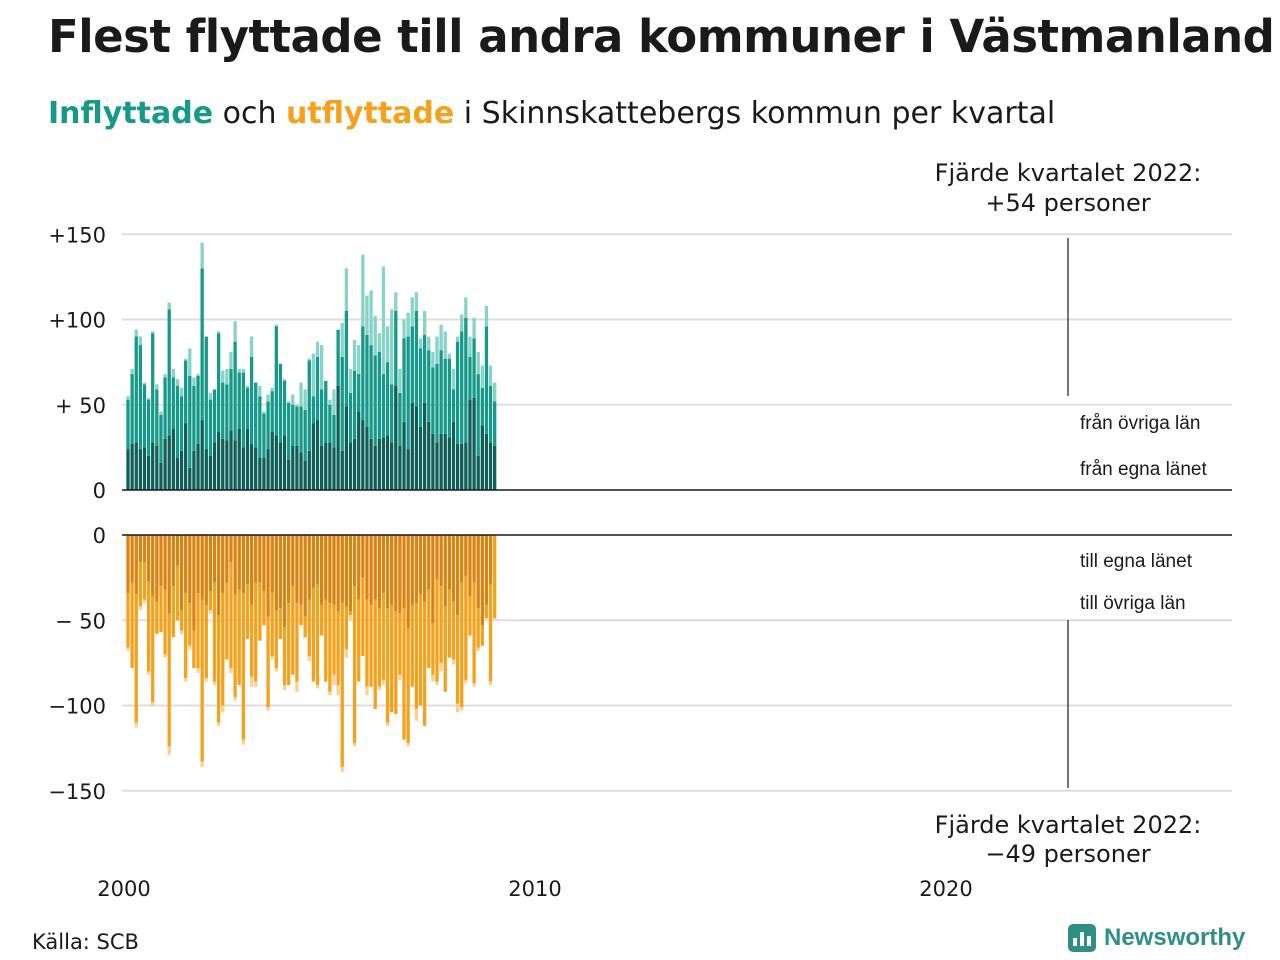 The height and width of the screenshot is (960, 1280). I want to click on bottom-y-tick-label: −100, so click(77, 707).